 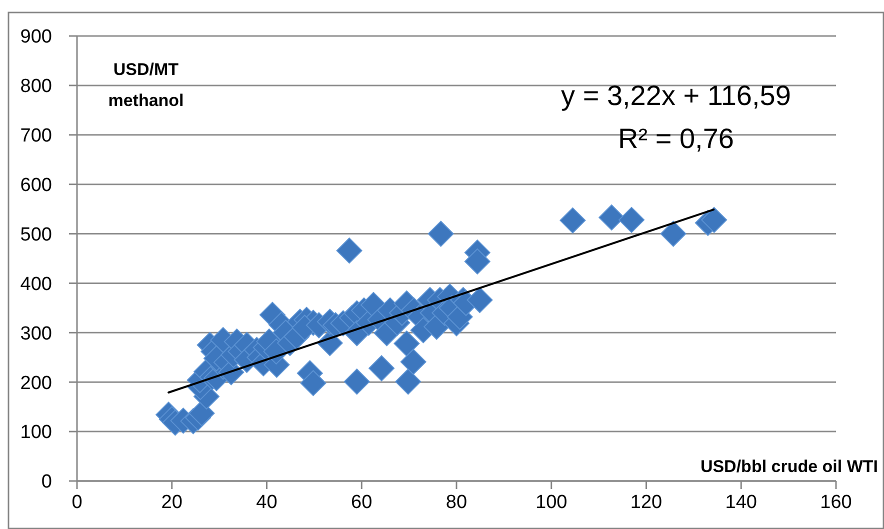 What do you see at coordinates (676, 95) in the screenshot?
I see `annotation: y = 3,22x + 116,59` at bounding box center [676, 95].